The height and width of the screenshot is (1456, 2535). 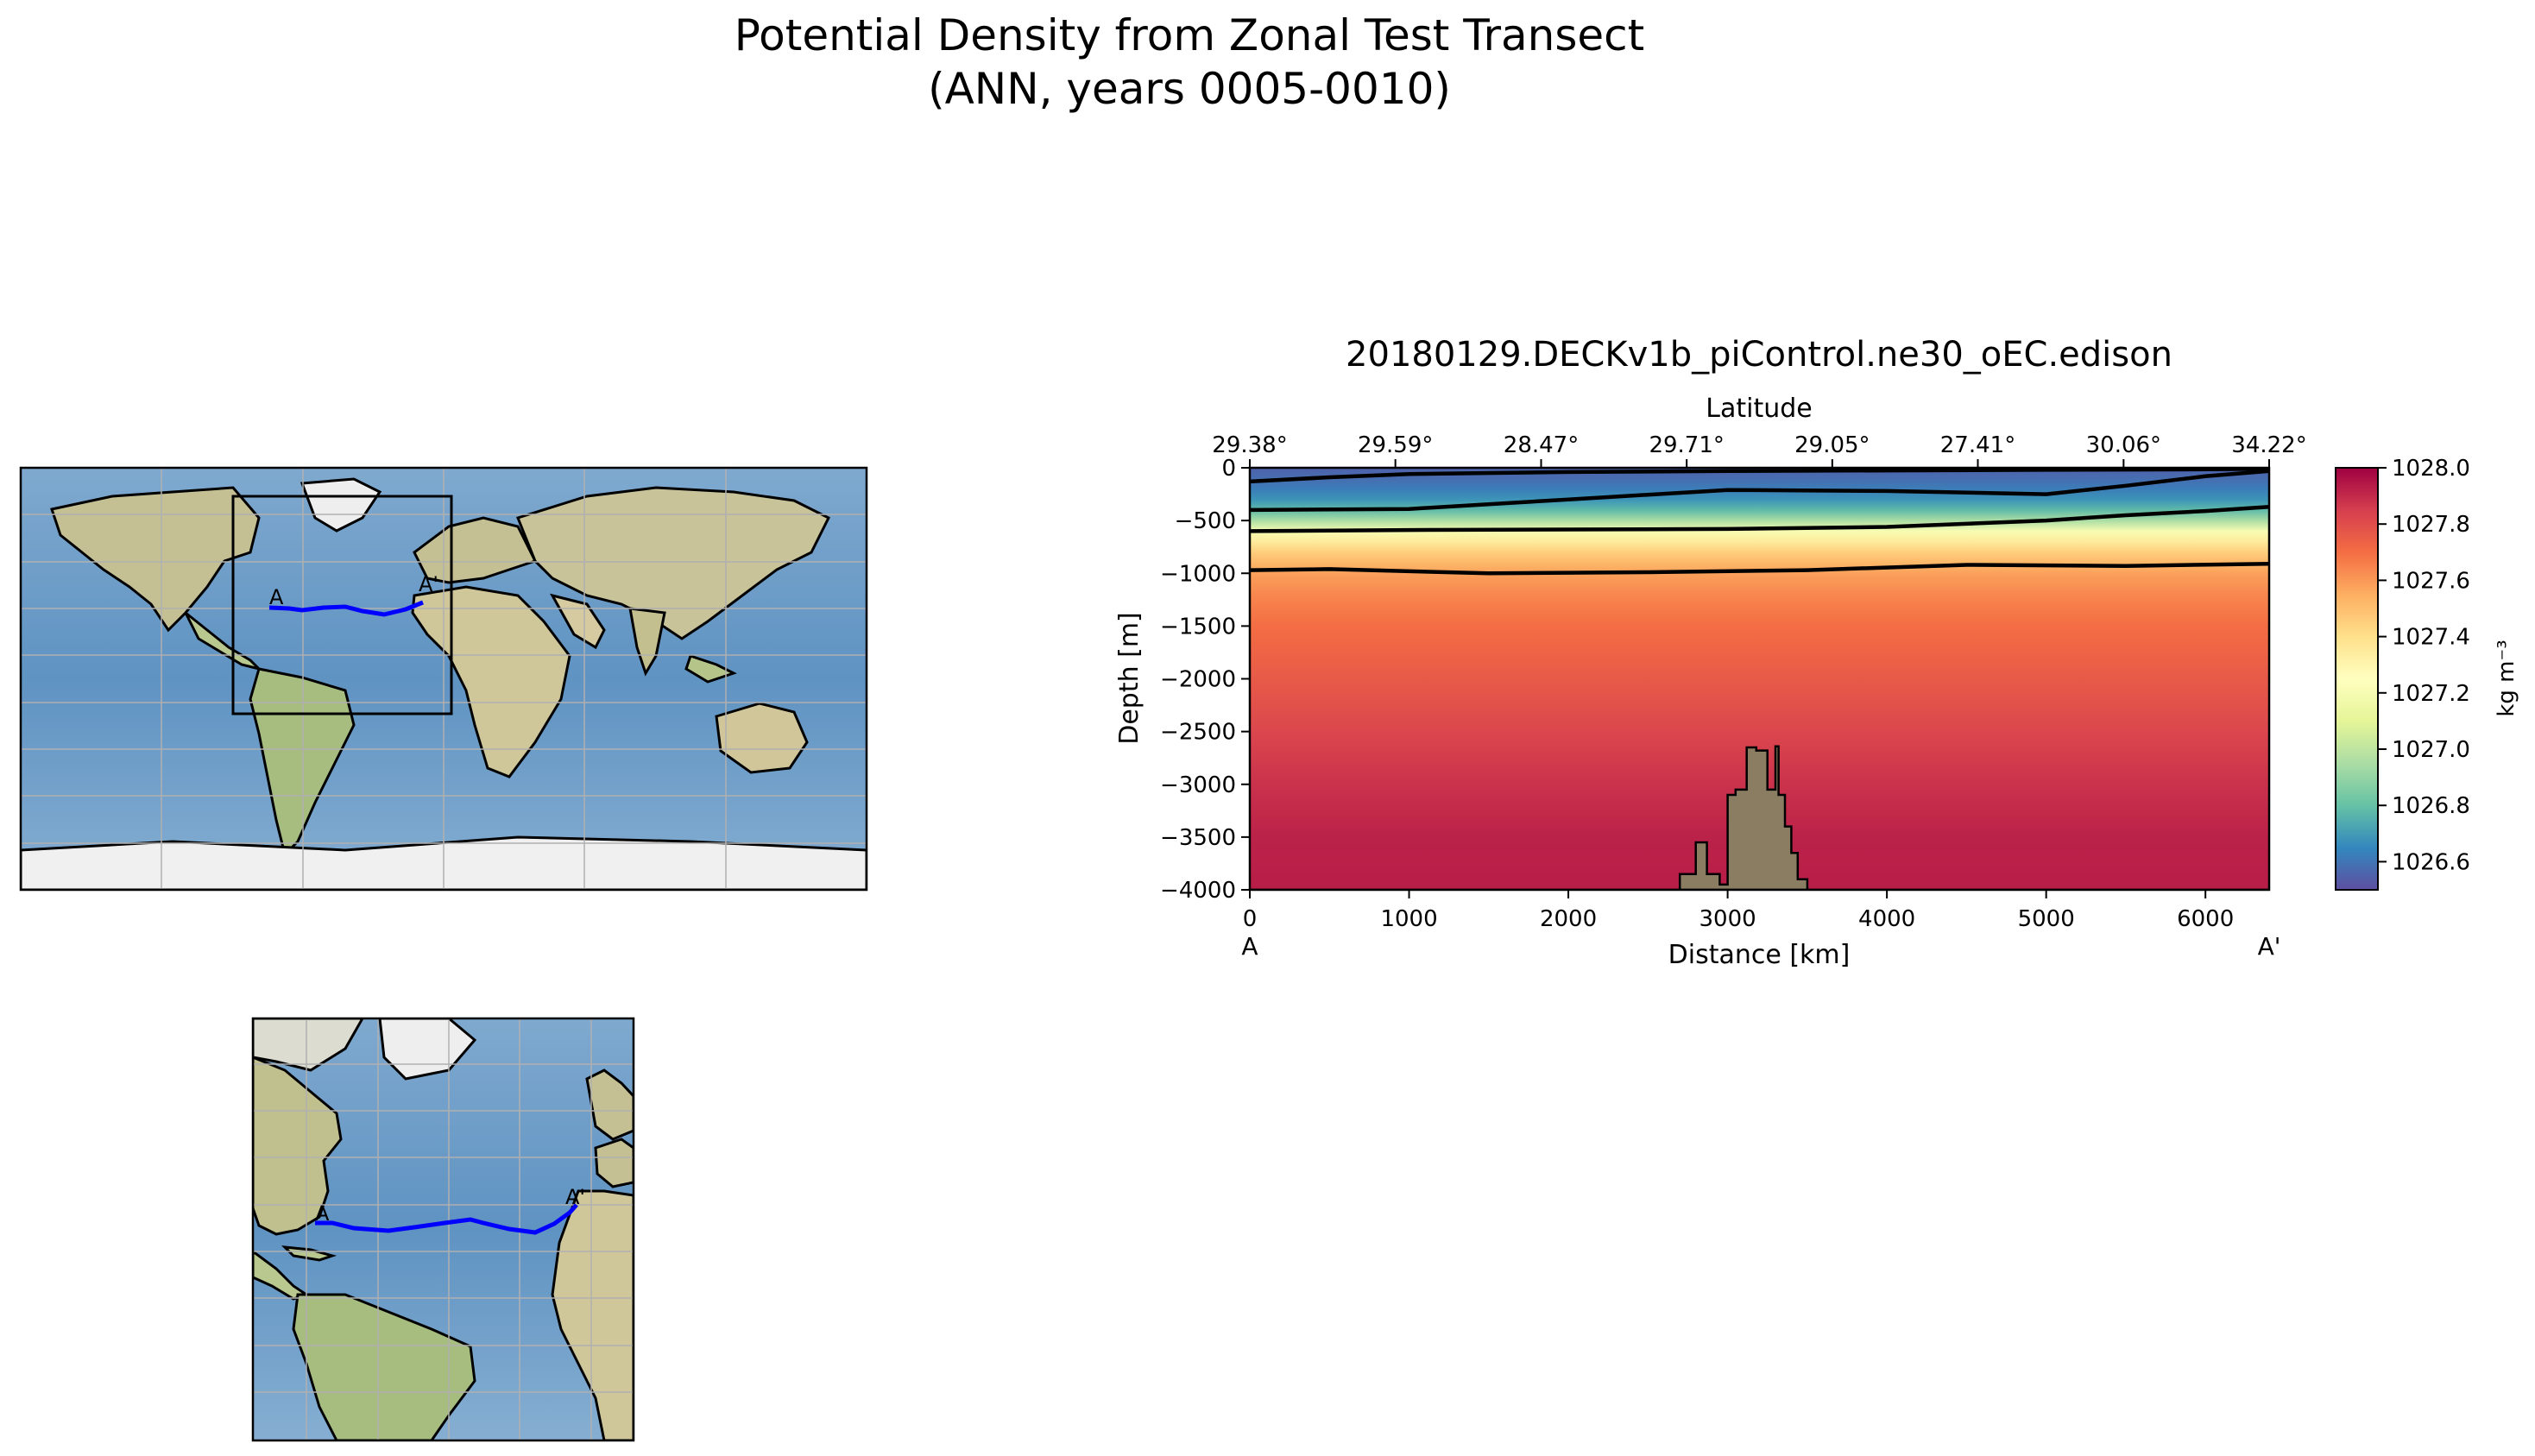 I want to click on colorbar-tick-label: 1028.0, so click(x=2431, y=469).